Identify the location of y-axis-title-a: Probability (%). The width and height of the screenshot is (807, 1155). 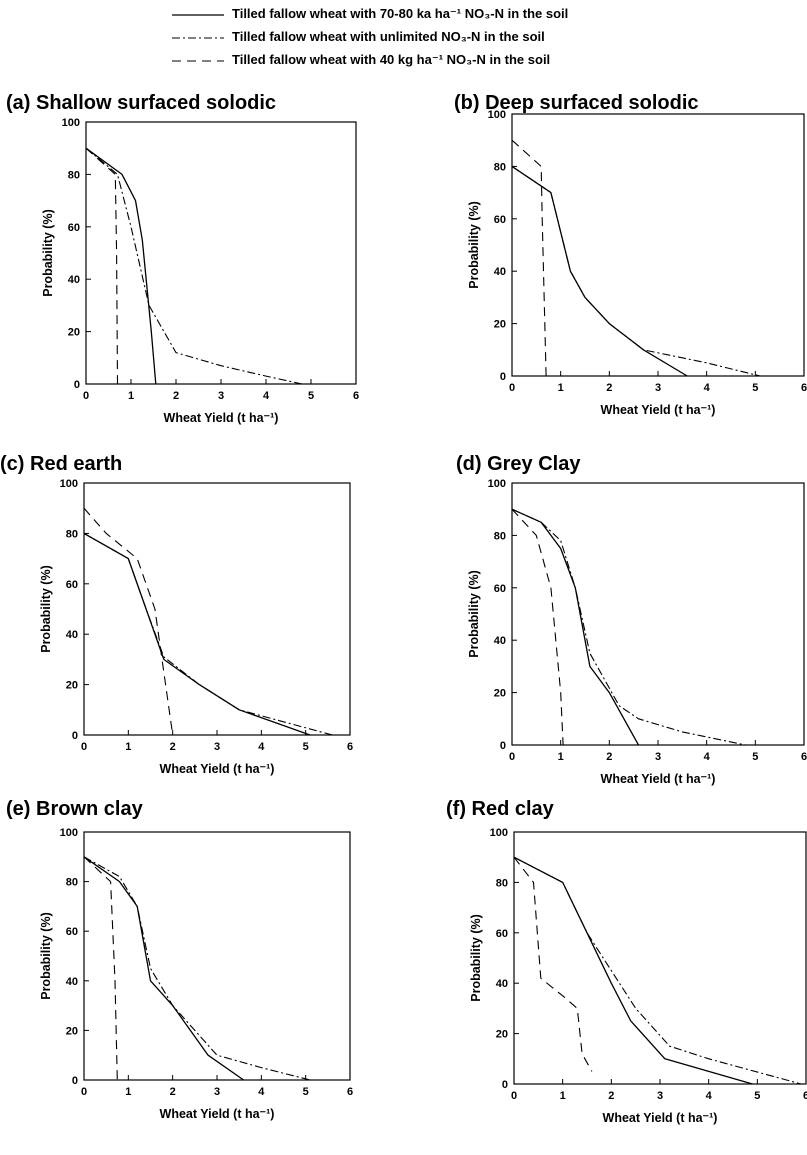
(48, 253).